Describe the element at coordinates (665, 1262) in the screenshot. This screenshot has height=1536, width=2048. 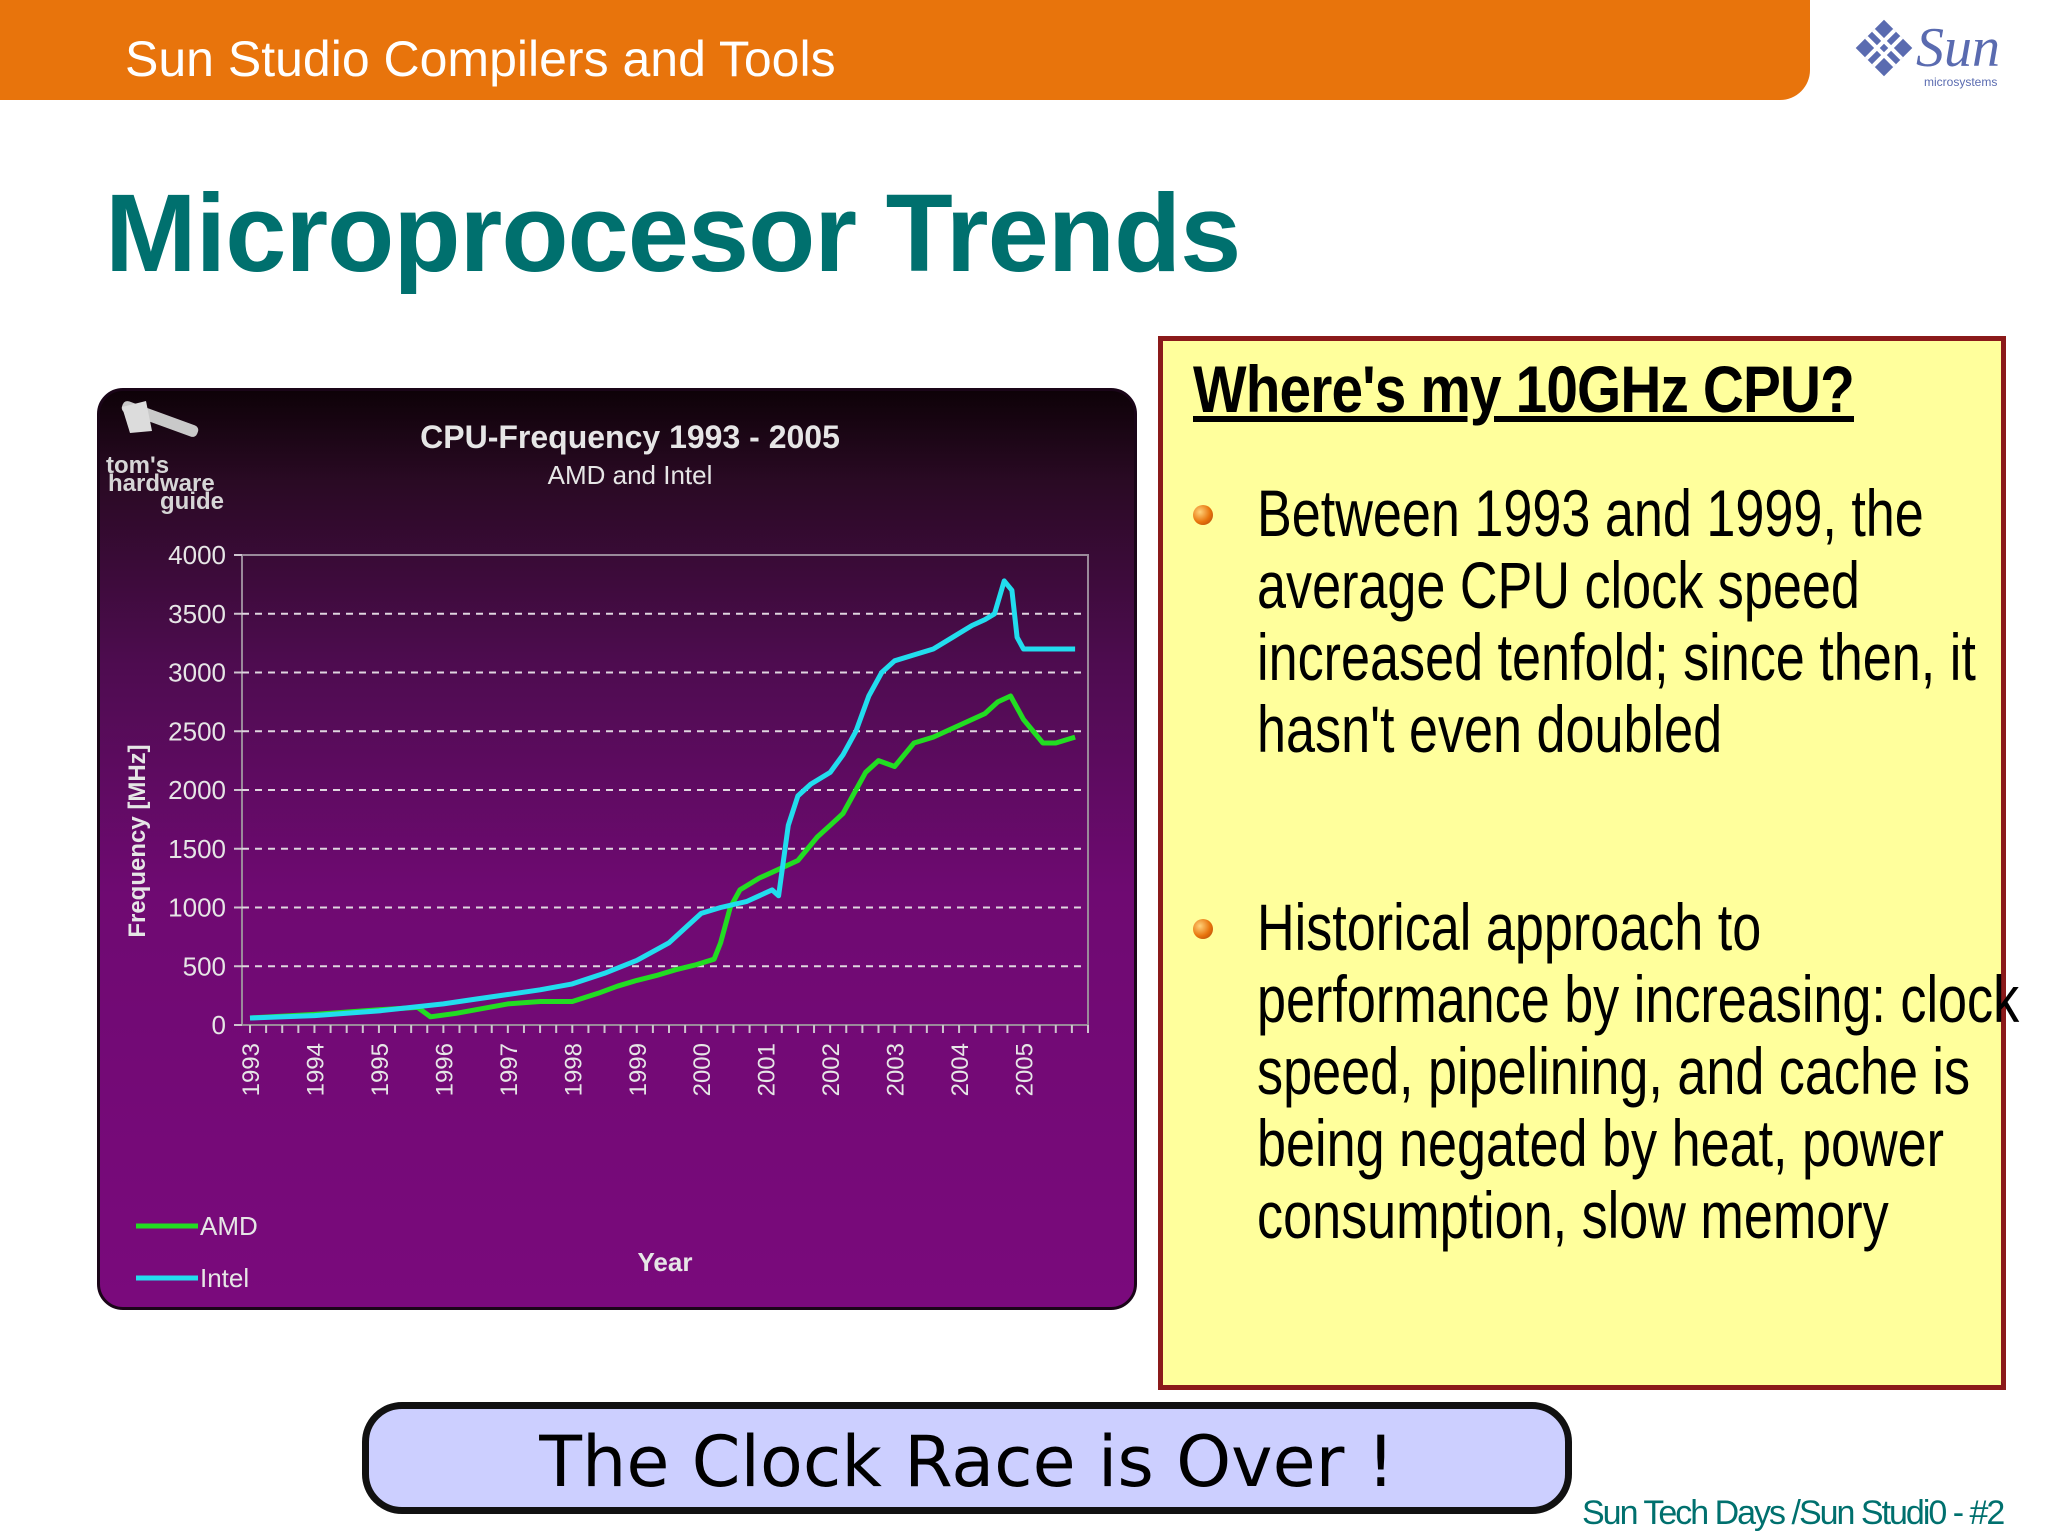
I see `x-axis-label: Year` at that location.